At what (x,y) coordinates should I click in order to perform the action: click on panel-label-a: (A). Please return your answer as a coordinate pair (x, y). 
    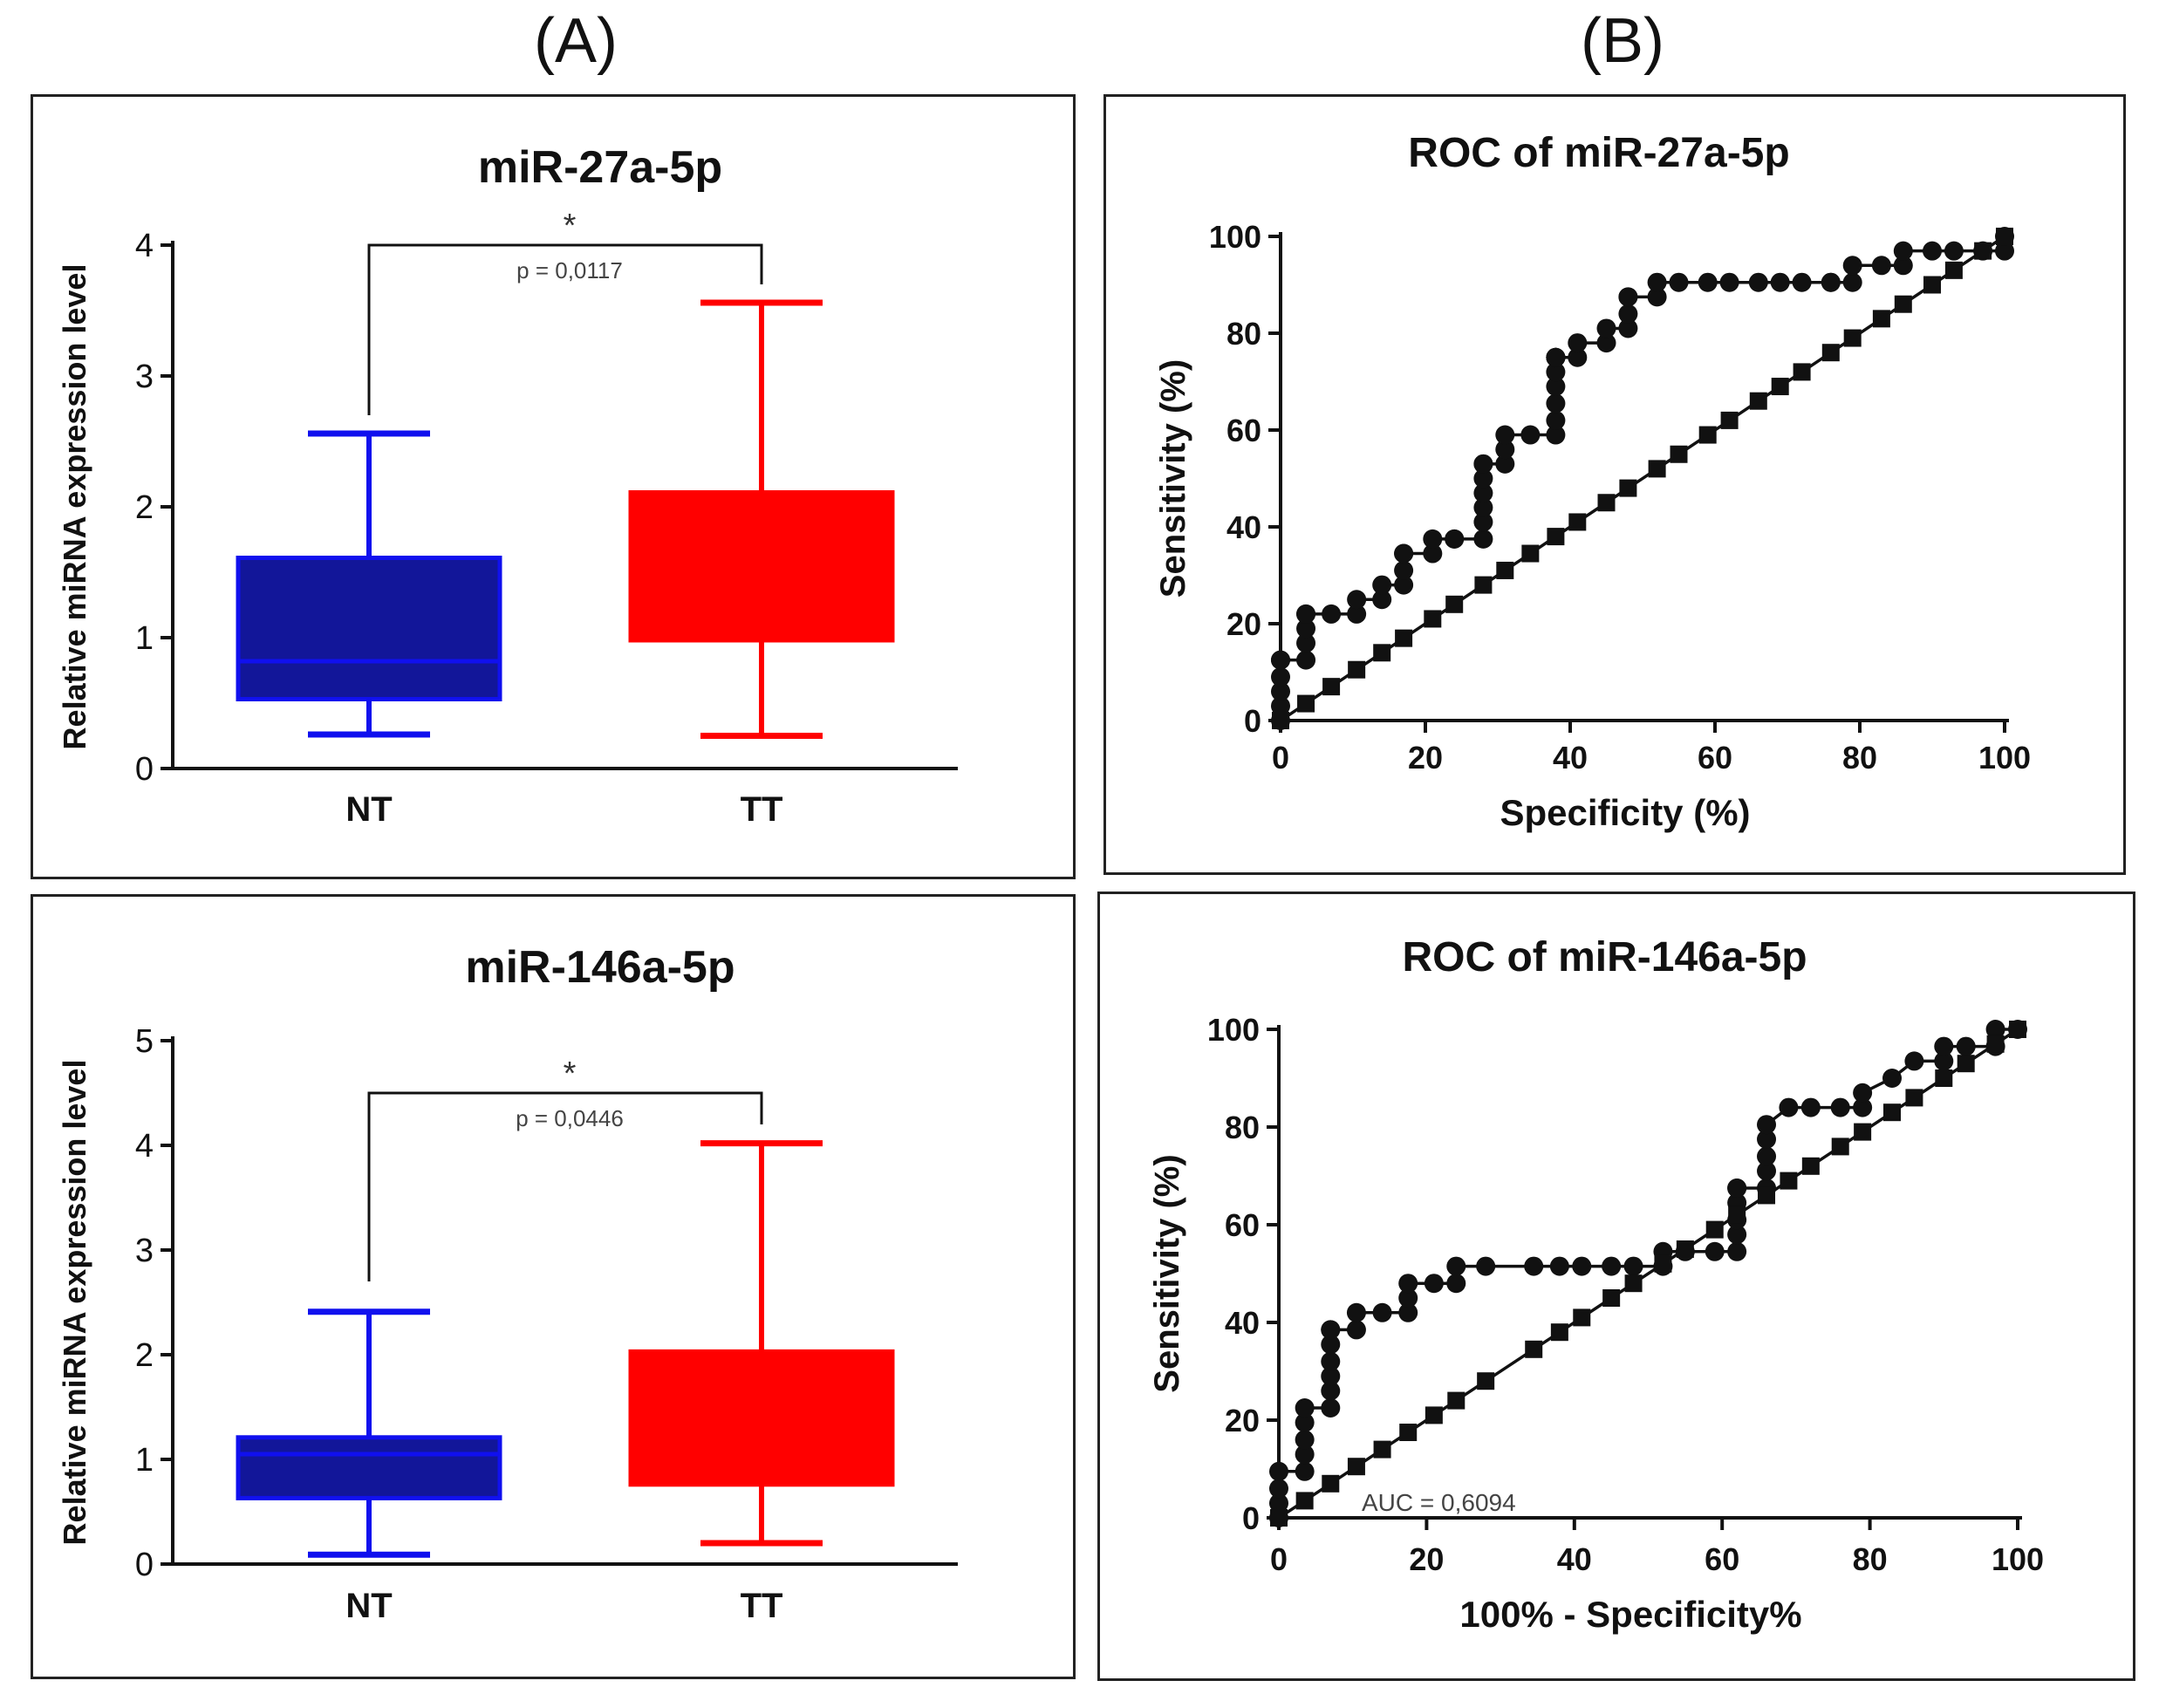
    Looking at the image, I should click on (576, 41).